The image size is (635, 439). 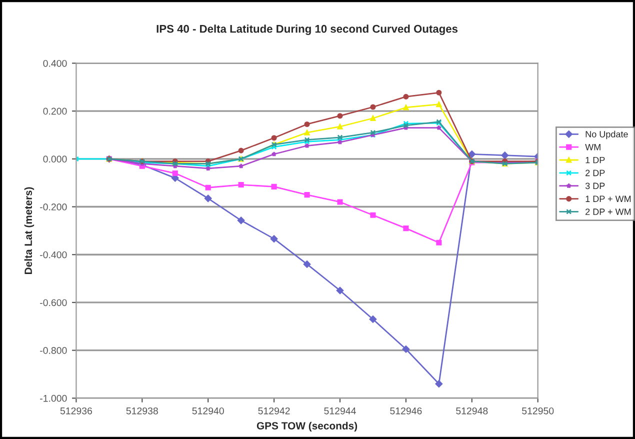 I want to click on legend-label: No Update, so click(x=607, y=135).